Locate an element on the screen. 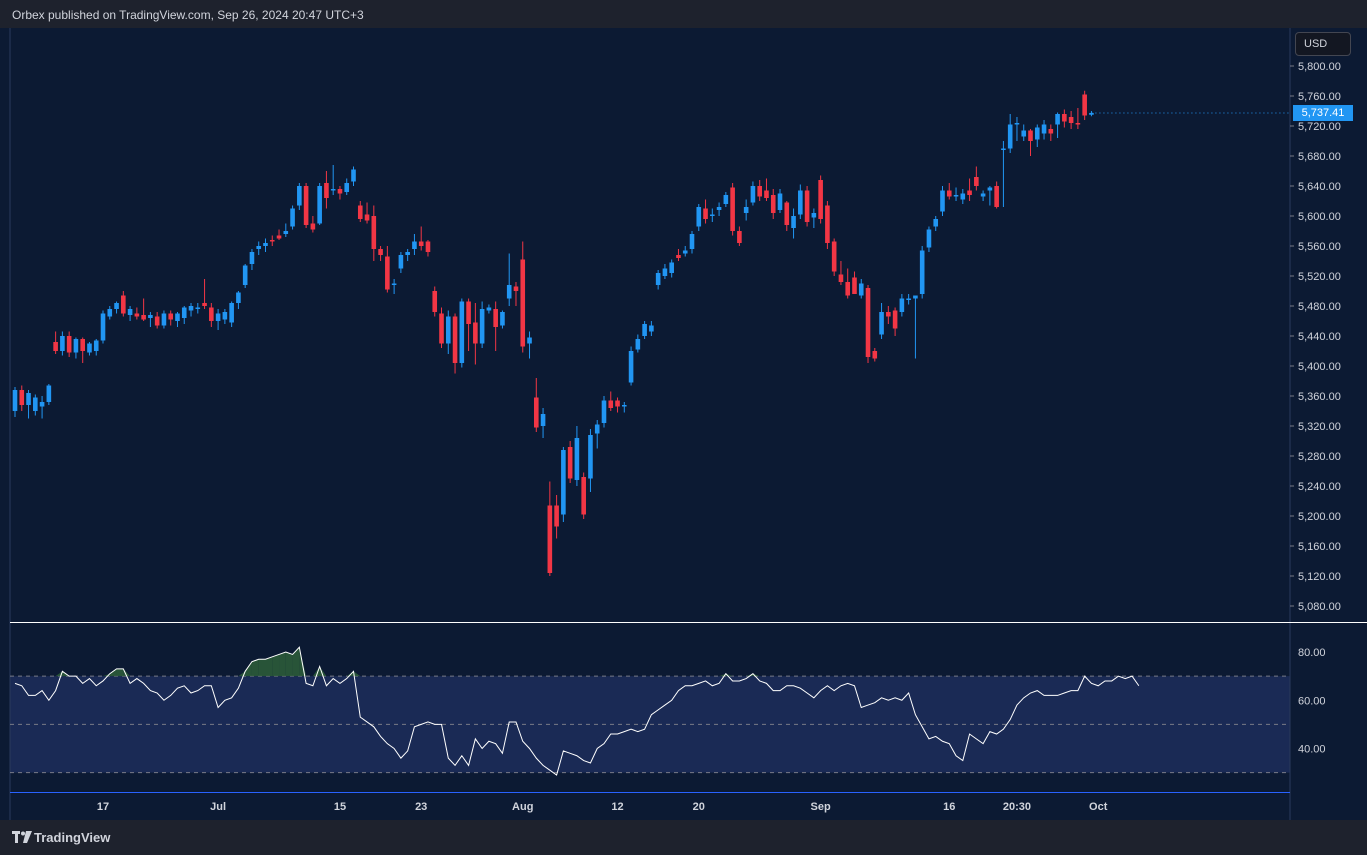  tradingview-brand: TradingView is located at coordinates (72, 837).